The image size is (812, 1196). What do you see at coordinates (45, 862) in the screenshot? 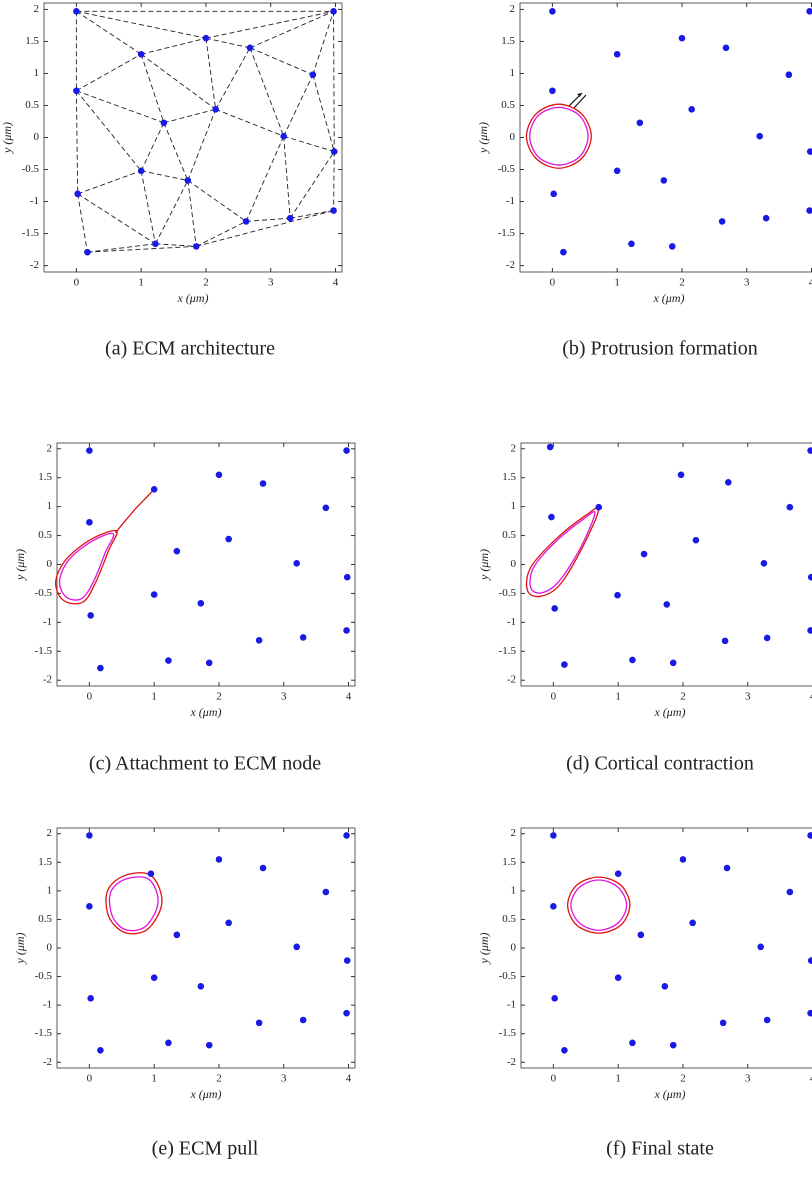
I see `y-tick-label: 1.5` at bounding box center [45, 862].